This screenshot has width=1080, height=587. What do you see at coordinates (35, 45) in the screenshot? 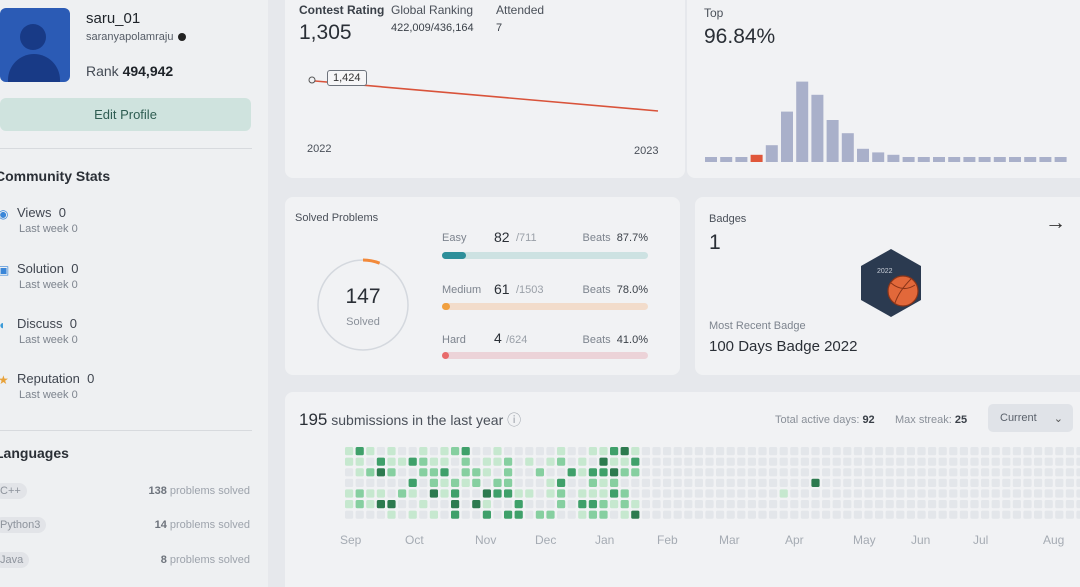
I see `avatar` at bounding box center [35, 45].